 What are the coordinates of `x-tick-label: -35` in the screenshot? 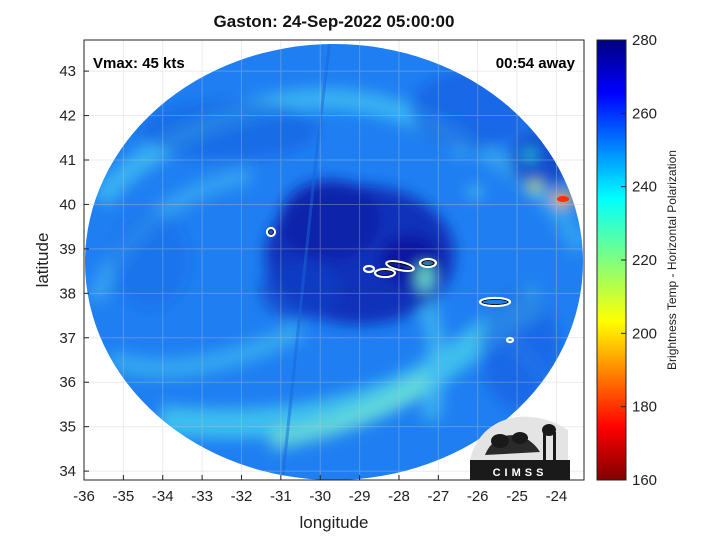 It's located at (124, 496).